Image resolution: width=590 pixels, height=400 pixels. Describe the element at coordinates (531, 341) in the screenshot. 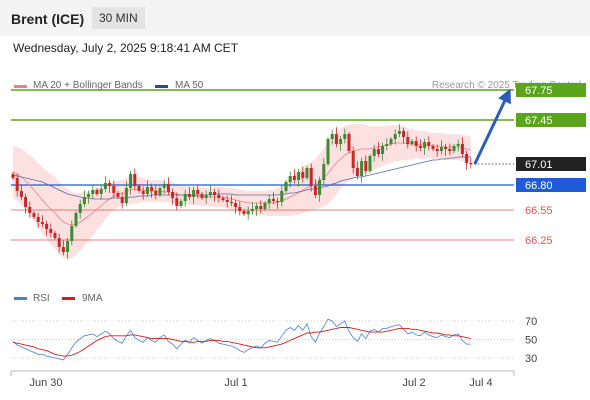

I see `rsi-tick-50: 50` at that location.